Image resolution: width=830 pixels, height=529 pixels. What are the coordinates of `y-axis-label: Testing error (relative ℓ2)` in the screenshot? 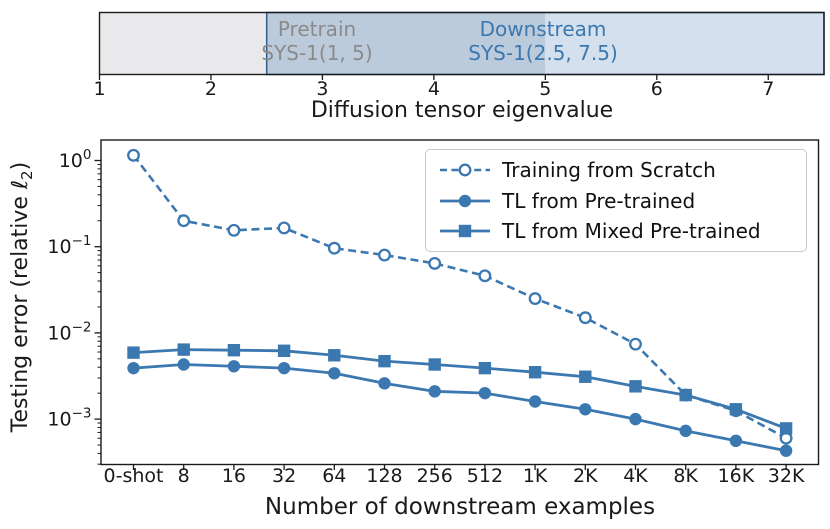 It's located at (22, 297).